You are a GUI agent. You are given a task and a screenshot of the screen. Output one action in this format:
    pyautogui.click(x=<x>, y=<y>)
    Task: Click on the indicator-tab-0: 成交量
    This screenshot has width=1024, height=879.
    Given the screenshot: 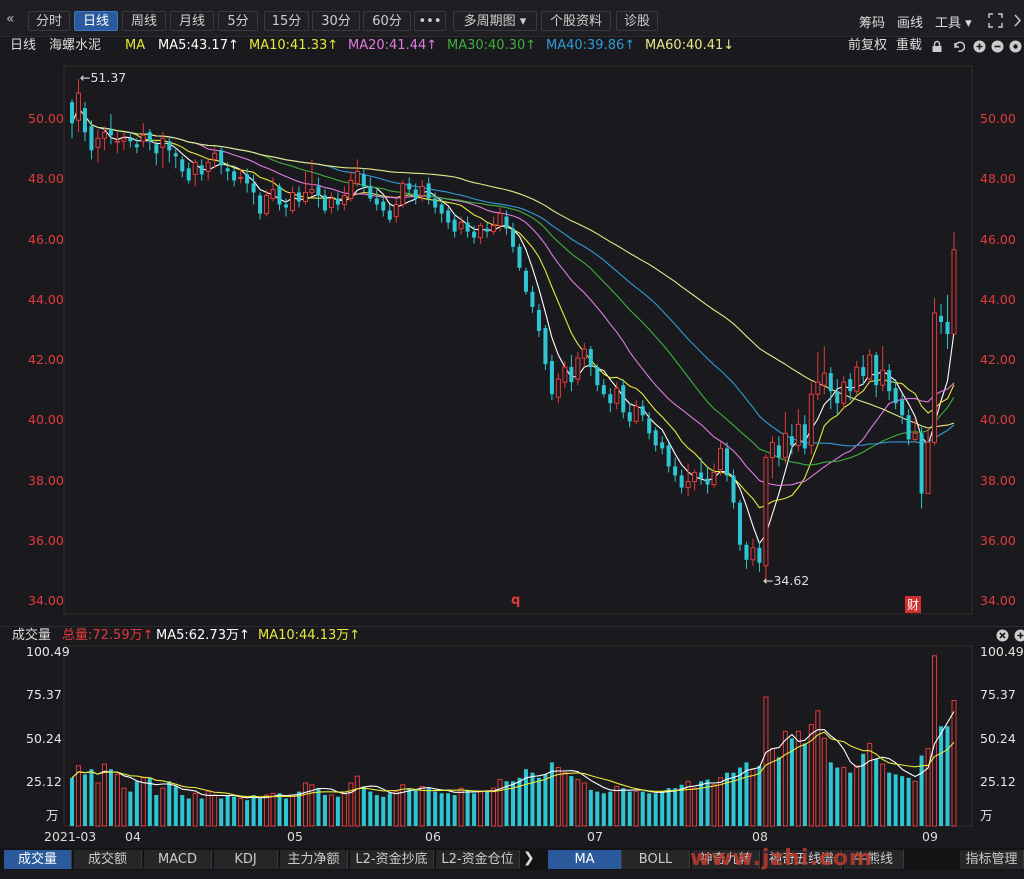 What is the action you would take?
    pyautogui.click(x=38, y=859)
    